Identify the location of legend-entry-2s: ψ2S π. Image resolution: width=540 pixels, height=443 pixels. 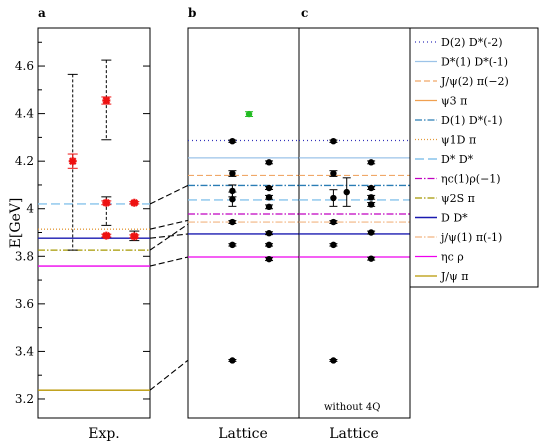
(458, 198).